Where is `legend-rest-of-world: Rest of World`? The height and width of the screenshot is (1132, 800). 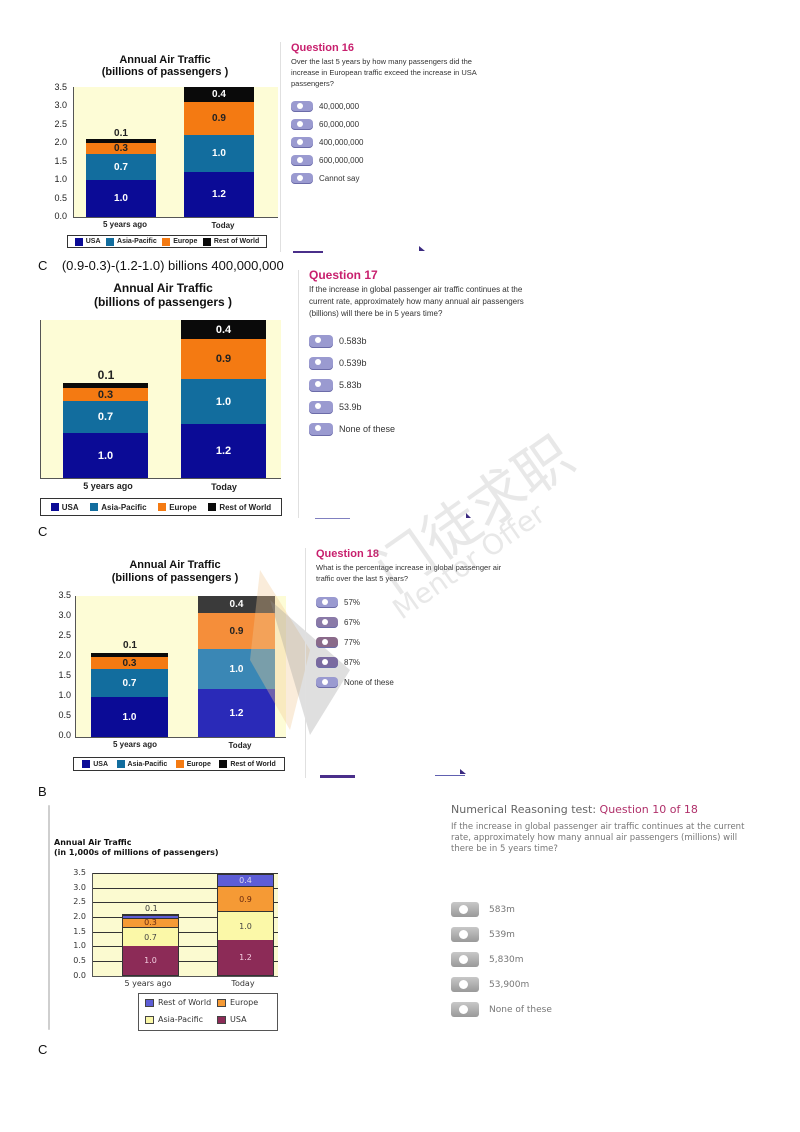
legend-rest-of-world: Rest of World is located at coordinates (236, 241).